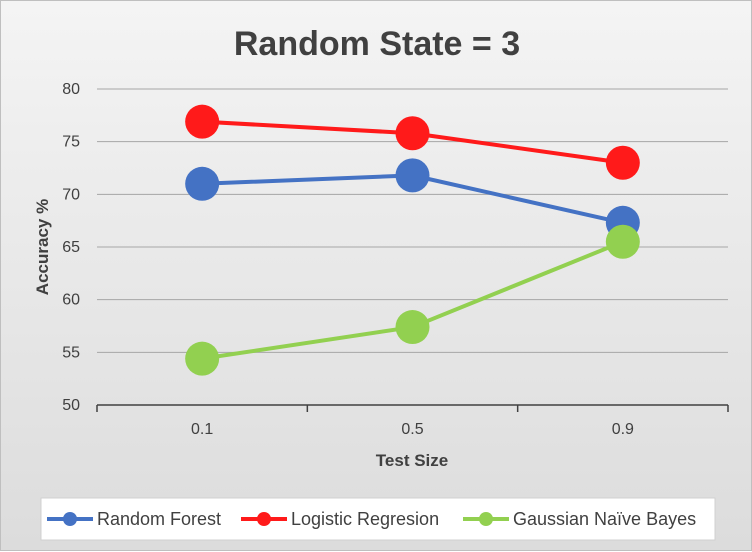 The width and height of the screenshot is (752, 552). Describe the element at coordinates (604, 519) in the screenshot. I see `legend-label: Gaussian Naïve Bayes` at that location.